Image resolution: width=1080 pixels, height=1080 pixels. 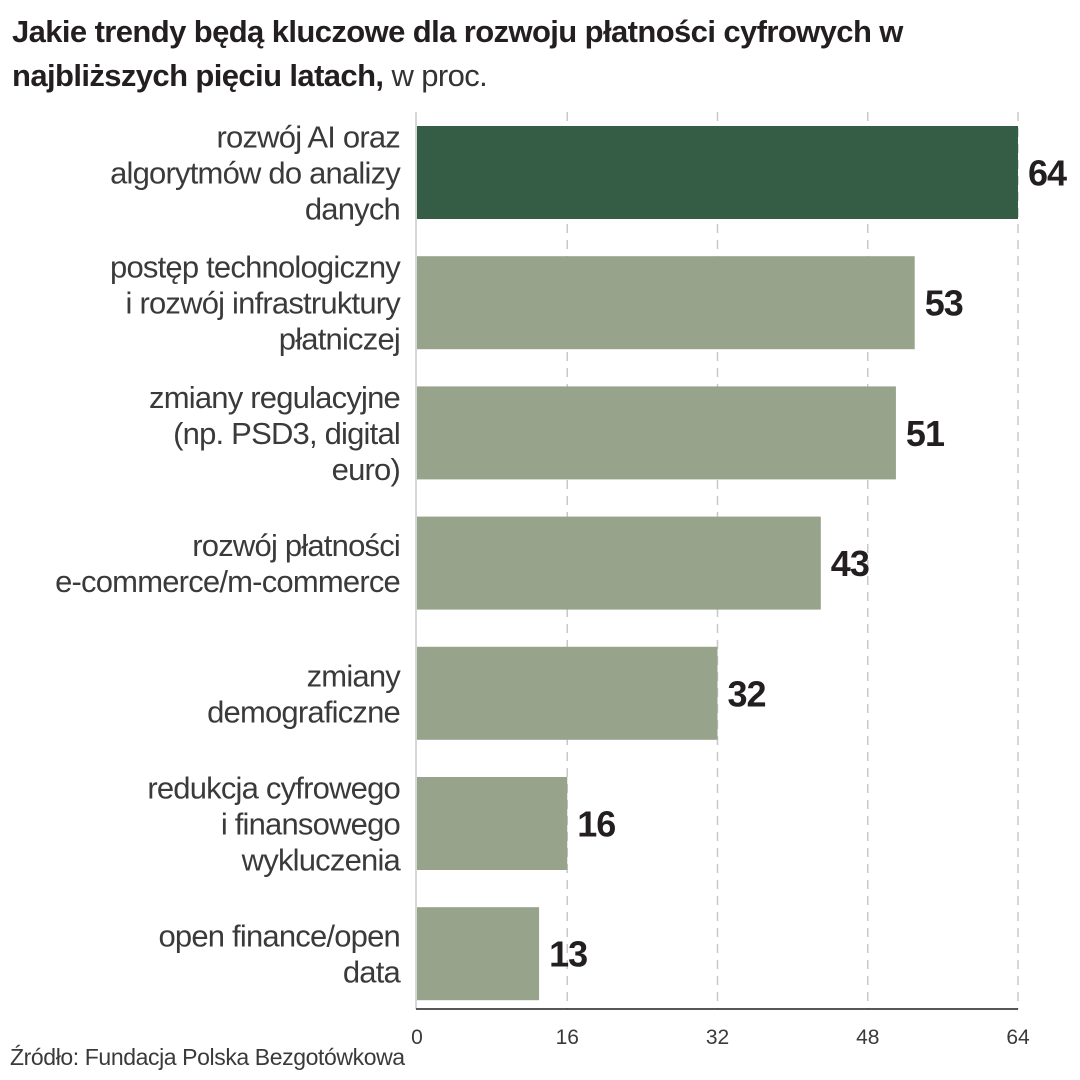 What do you see at coordinates (717, 1037) in the screenshot?
I see `x-tick-label: 32` at bounding box center [717, 1037].